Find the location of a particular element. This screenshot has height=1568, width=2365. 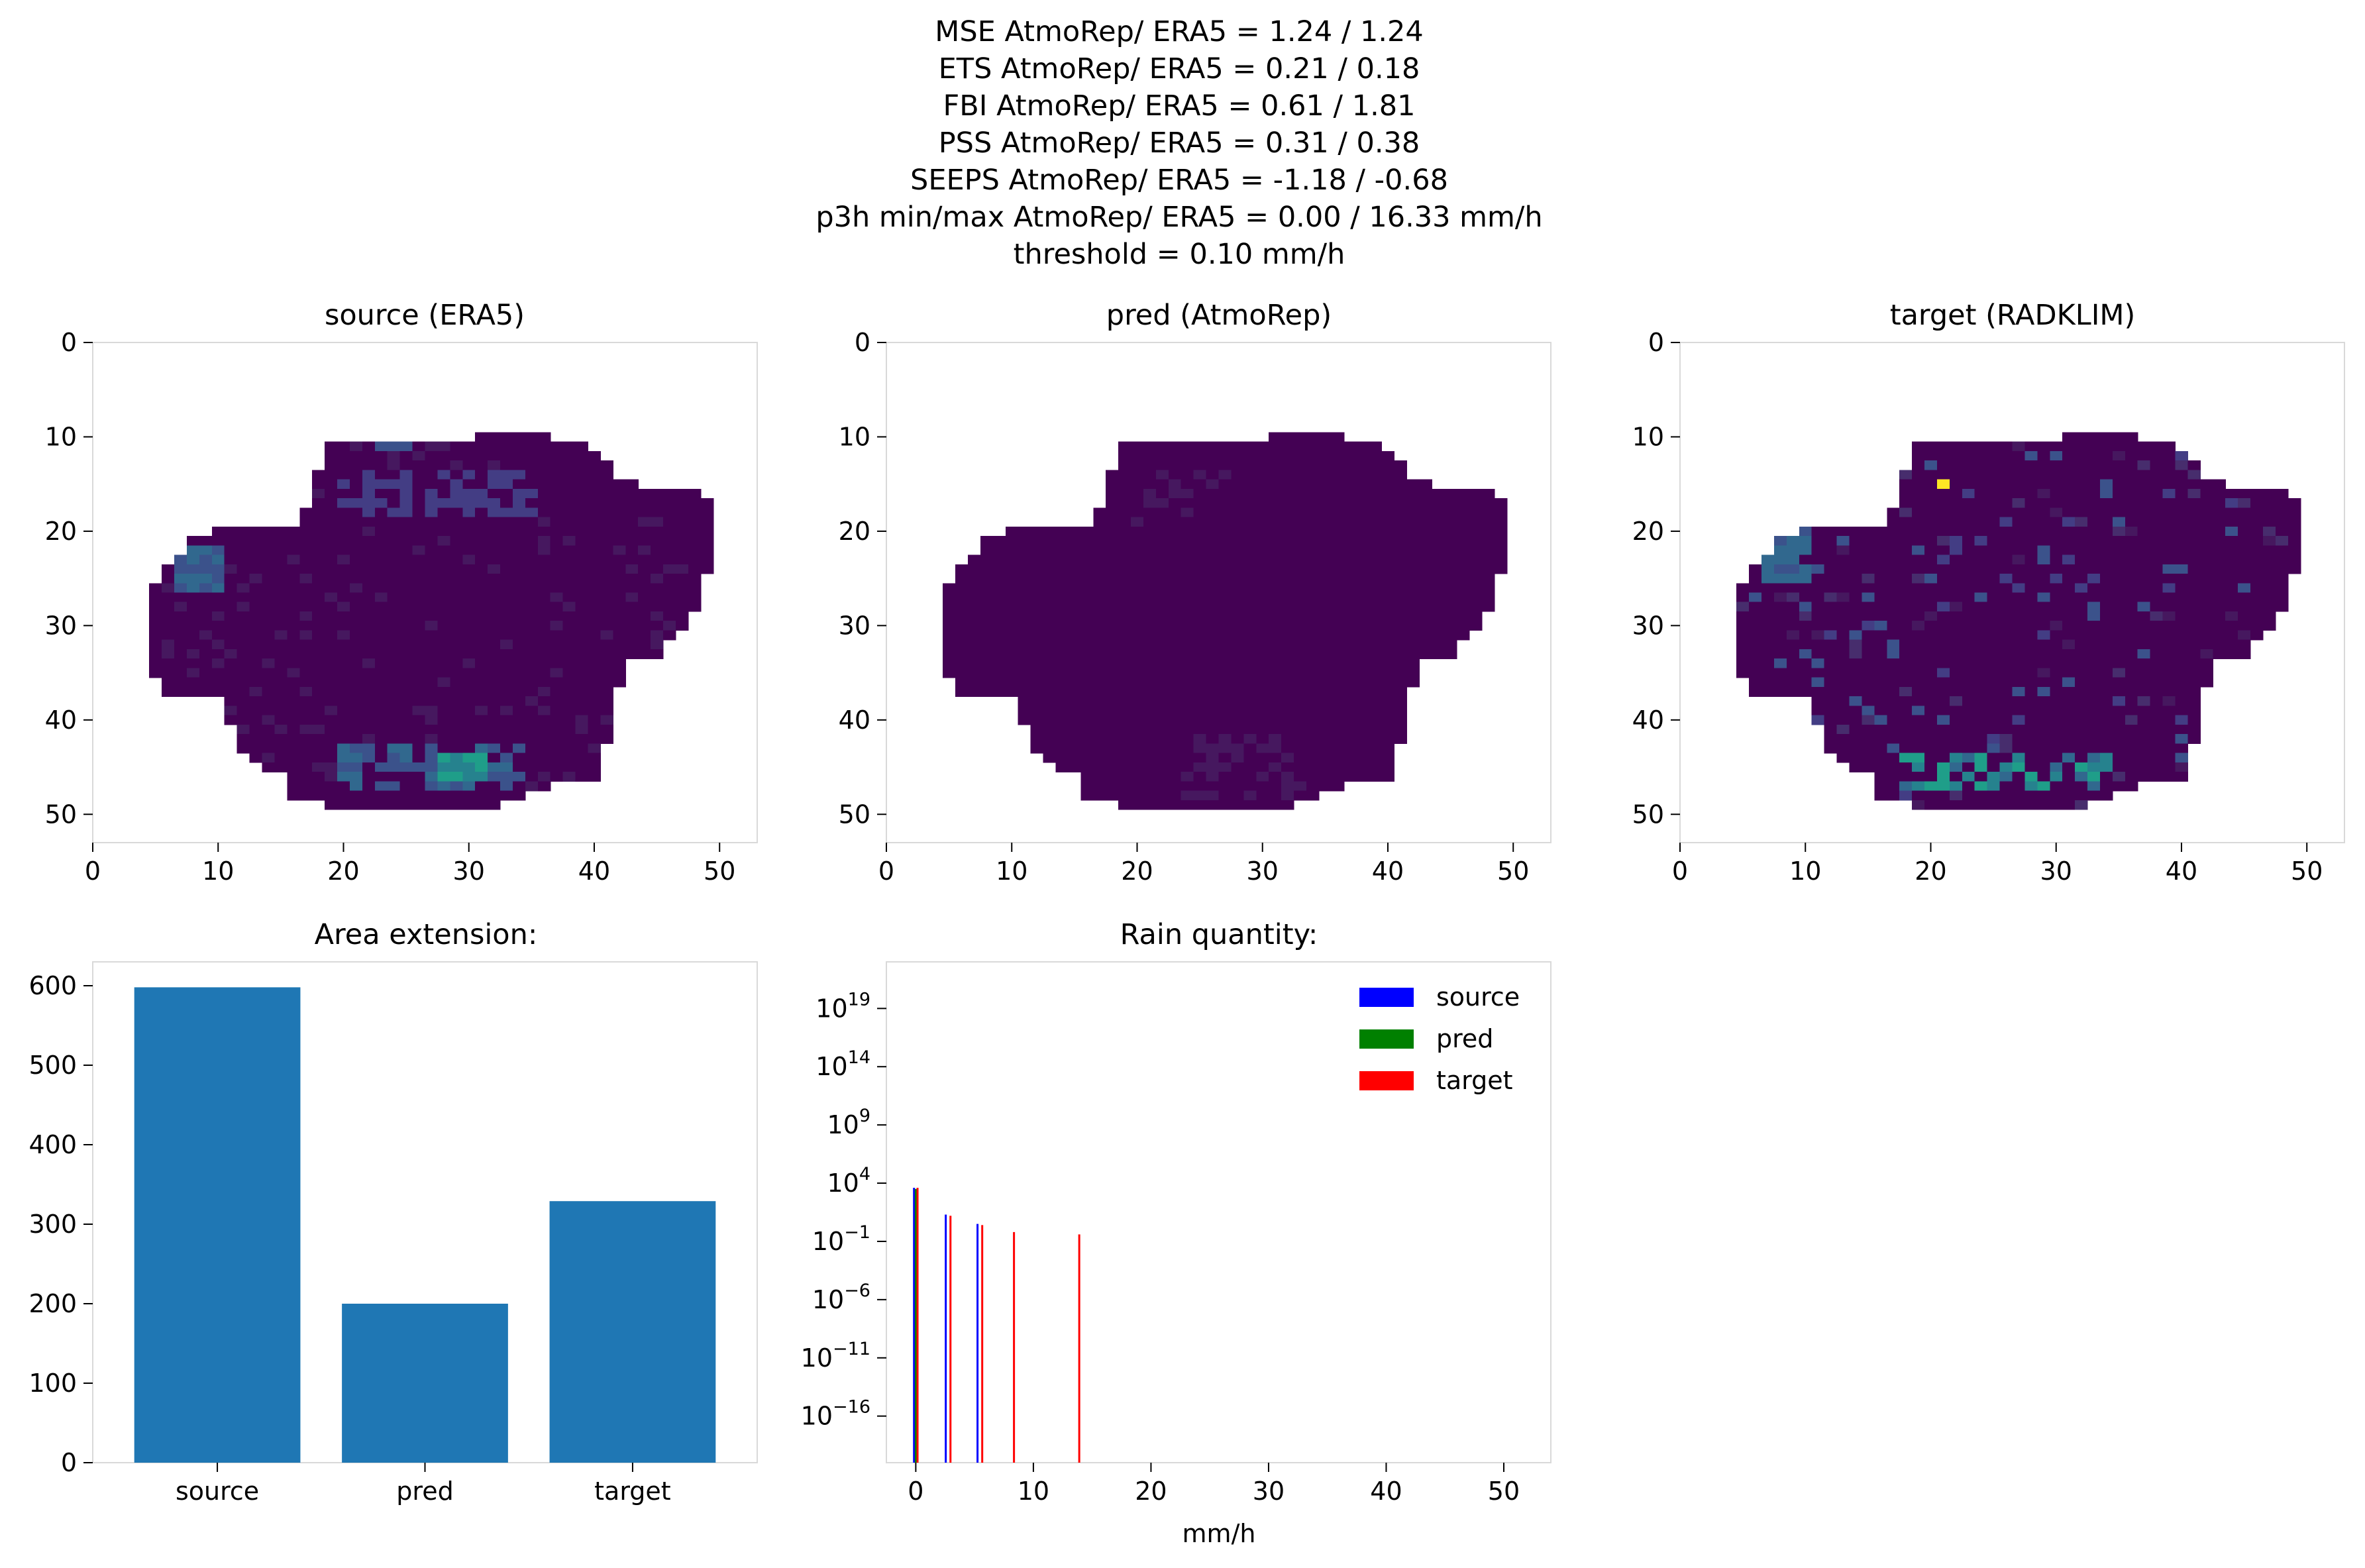

area-extension-title: Area extension: is located at coordinates (426, 934).